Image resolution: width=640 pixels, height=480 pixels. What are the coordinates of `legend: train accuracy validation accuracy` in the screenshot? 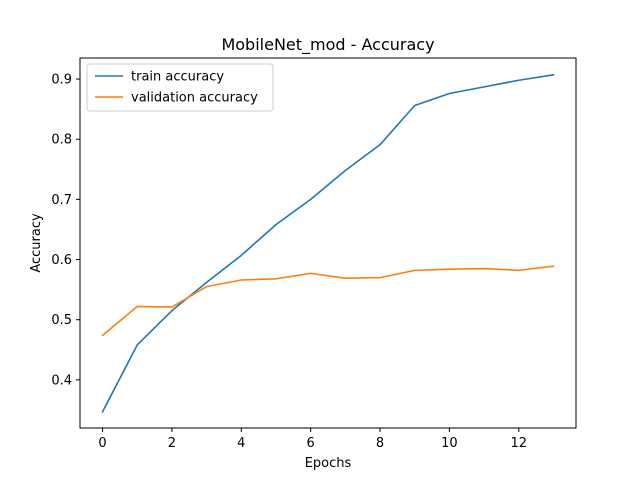 It's located at (180, 87).